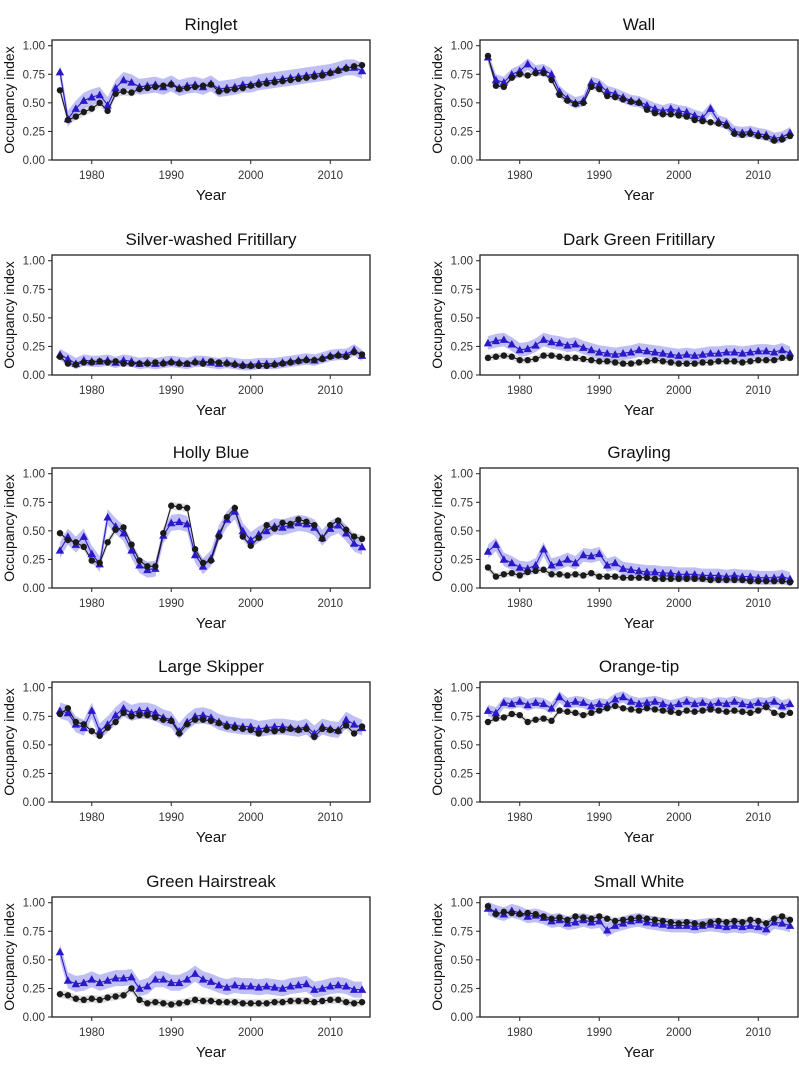 The height and width of the screenshot is (1075, 799). Describe the element at coordinates (92, 818) in the screenshot. I see `x-tick-label: 1980` at that location.